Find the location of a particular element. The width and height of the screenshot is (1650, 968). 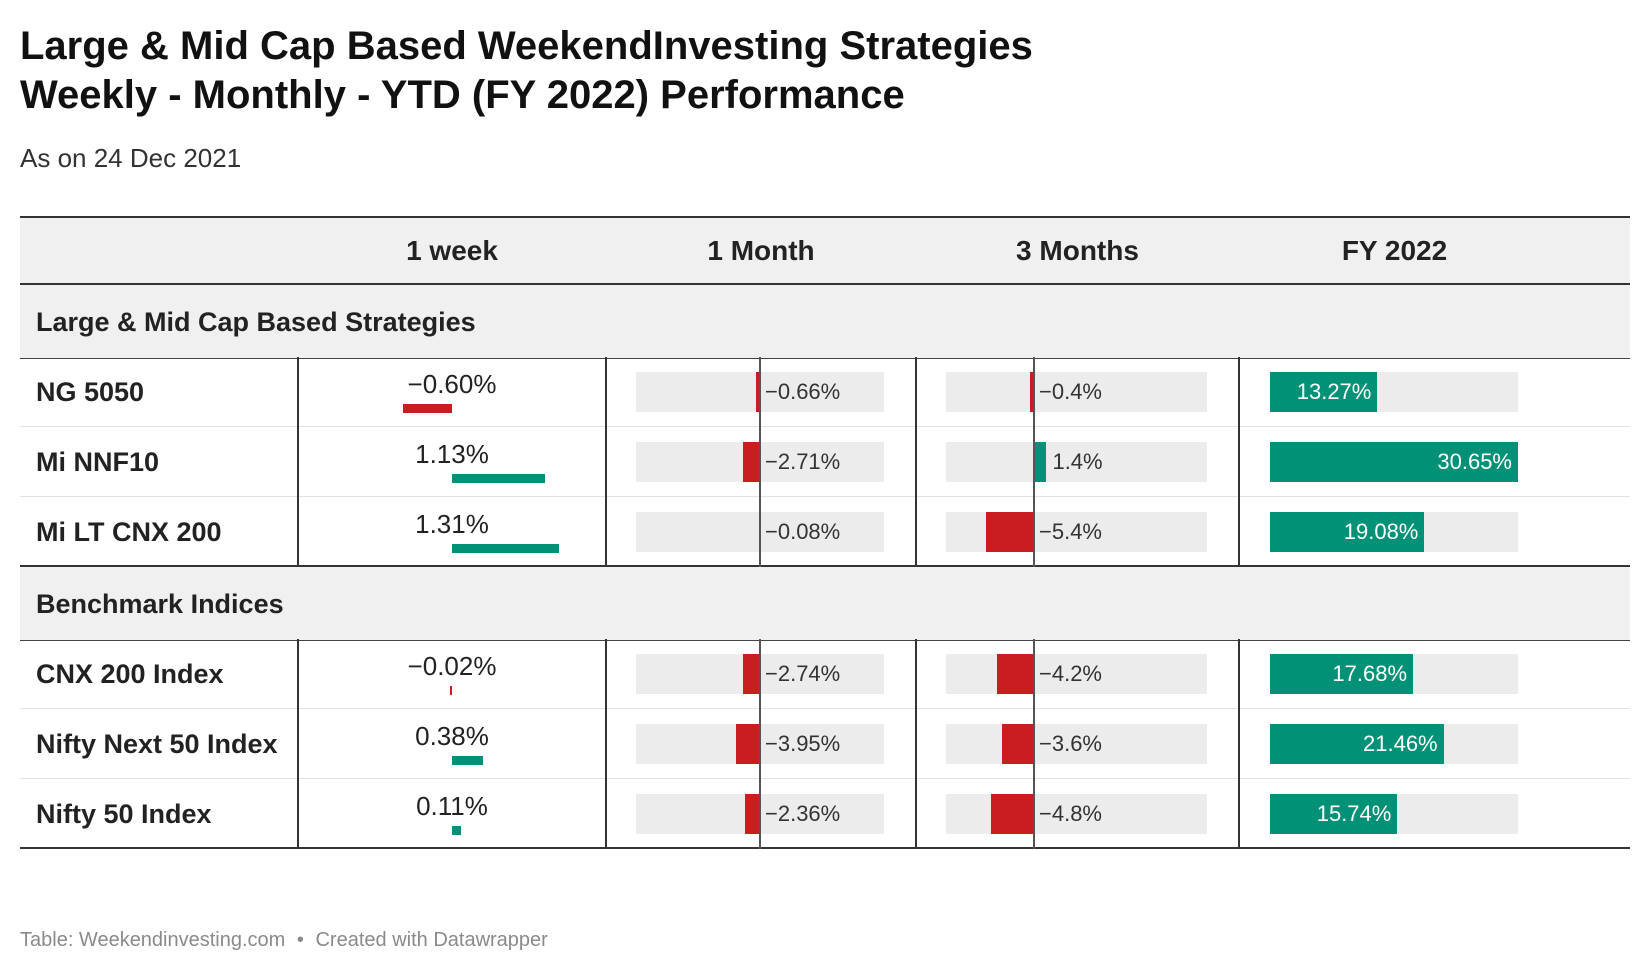

three-months-value-label: 1.4% is located at coordinates (1077, 461).